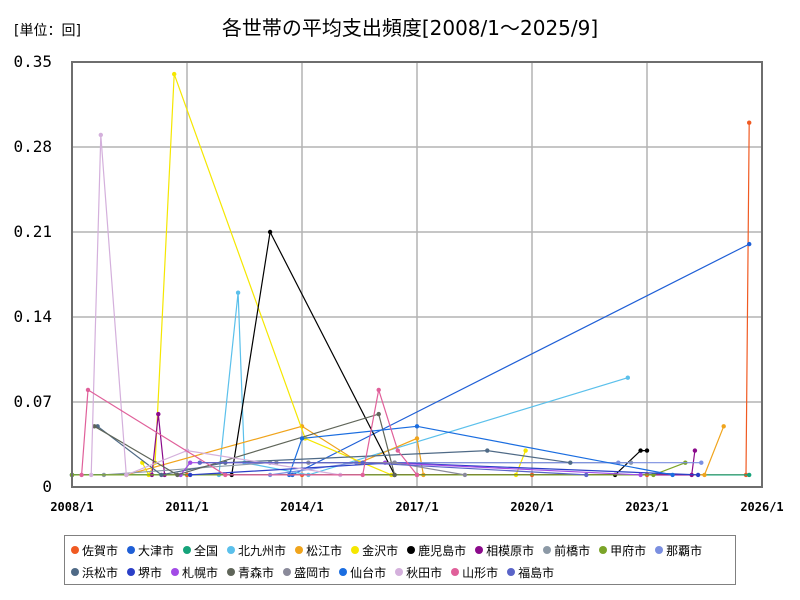 The width and height of the screenshot is (800, 600). I want to click on legend-item: 堺市, so click(144, 572).